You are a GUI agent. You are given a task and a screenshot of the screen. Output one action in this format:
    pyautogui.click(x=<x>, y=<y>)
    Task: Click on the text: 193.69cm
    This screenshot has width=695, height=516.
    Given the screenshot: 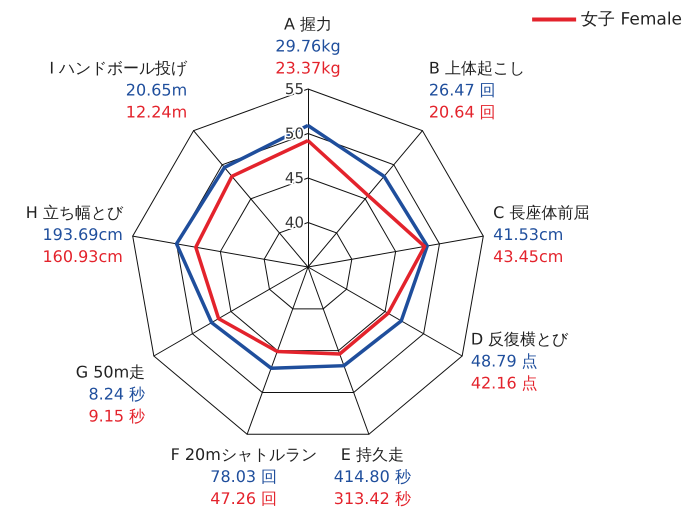 What is the action you would take?
    pyautogui.click(x=82, y=234)
    